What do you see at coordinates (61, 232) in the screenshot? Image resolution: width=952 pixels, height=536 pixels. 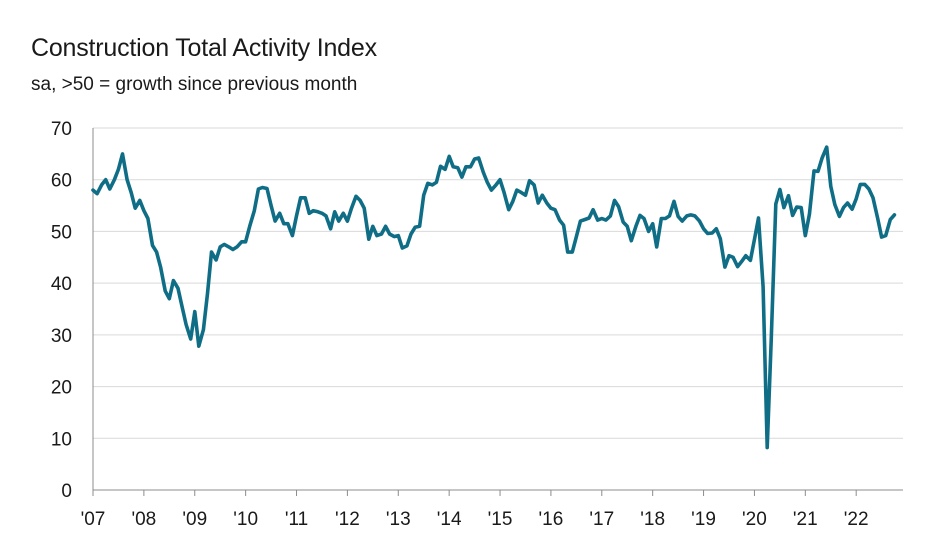 I see `y-tick-label: 50` at bounding box center [61, 232].